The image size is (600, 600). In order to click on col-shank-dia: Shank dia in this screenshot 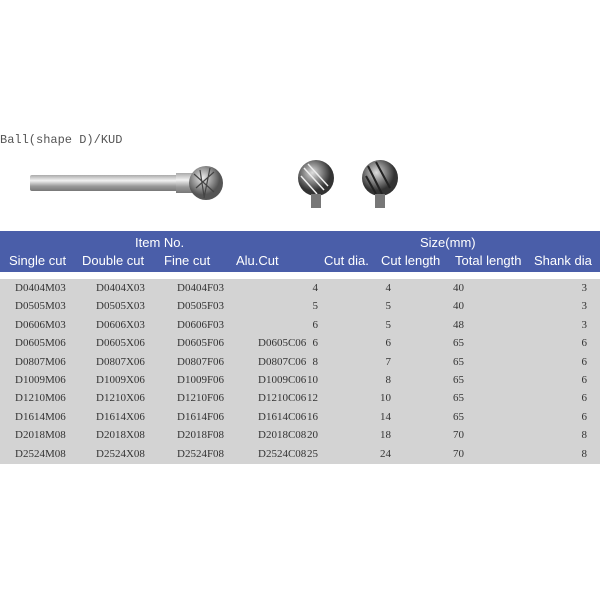, I will do `click(563, 260)`.